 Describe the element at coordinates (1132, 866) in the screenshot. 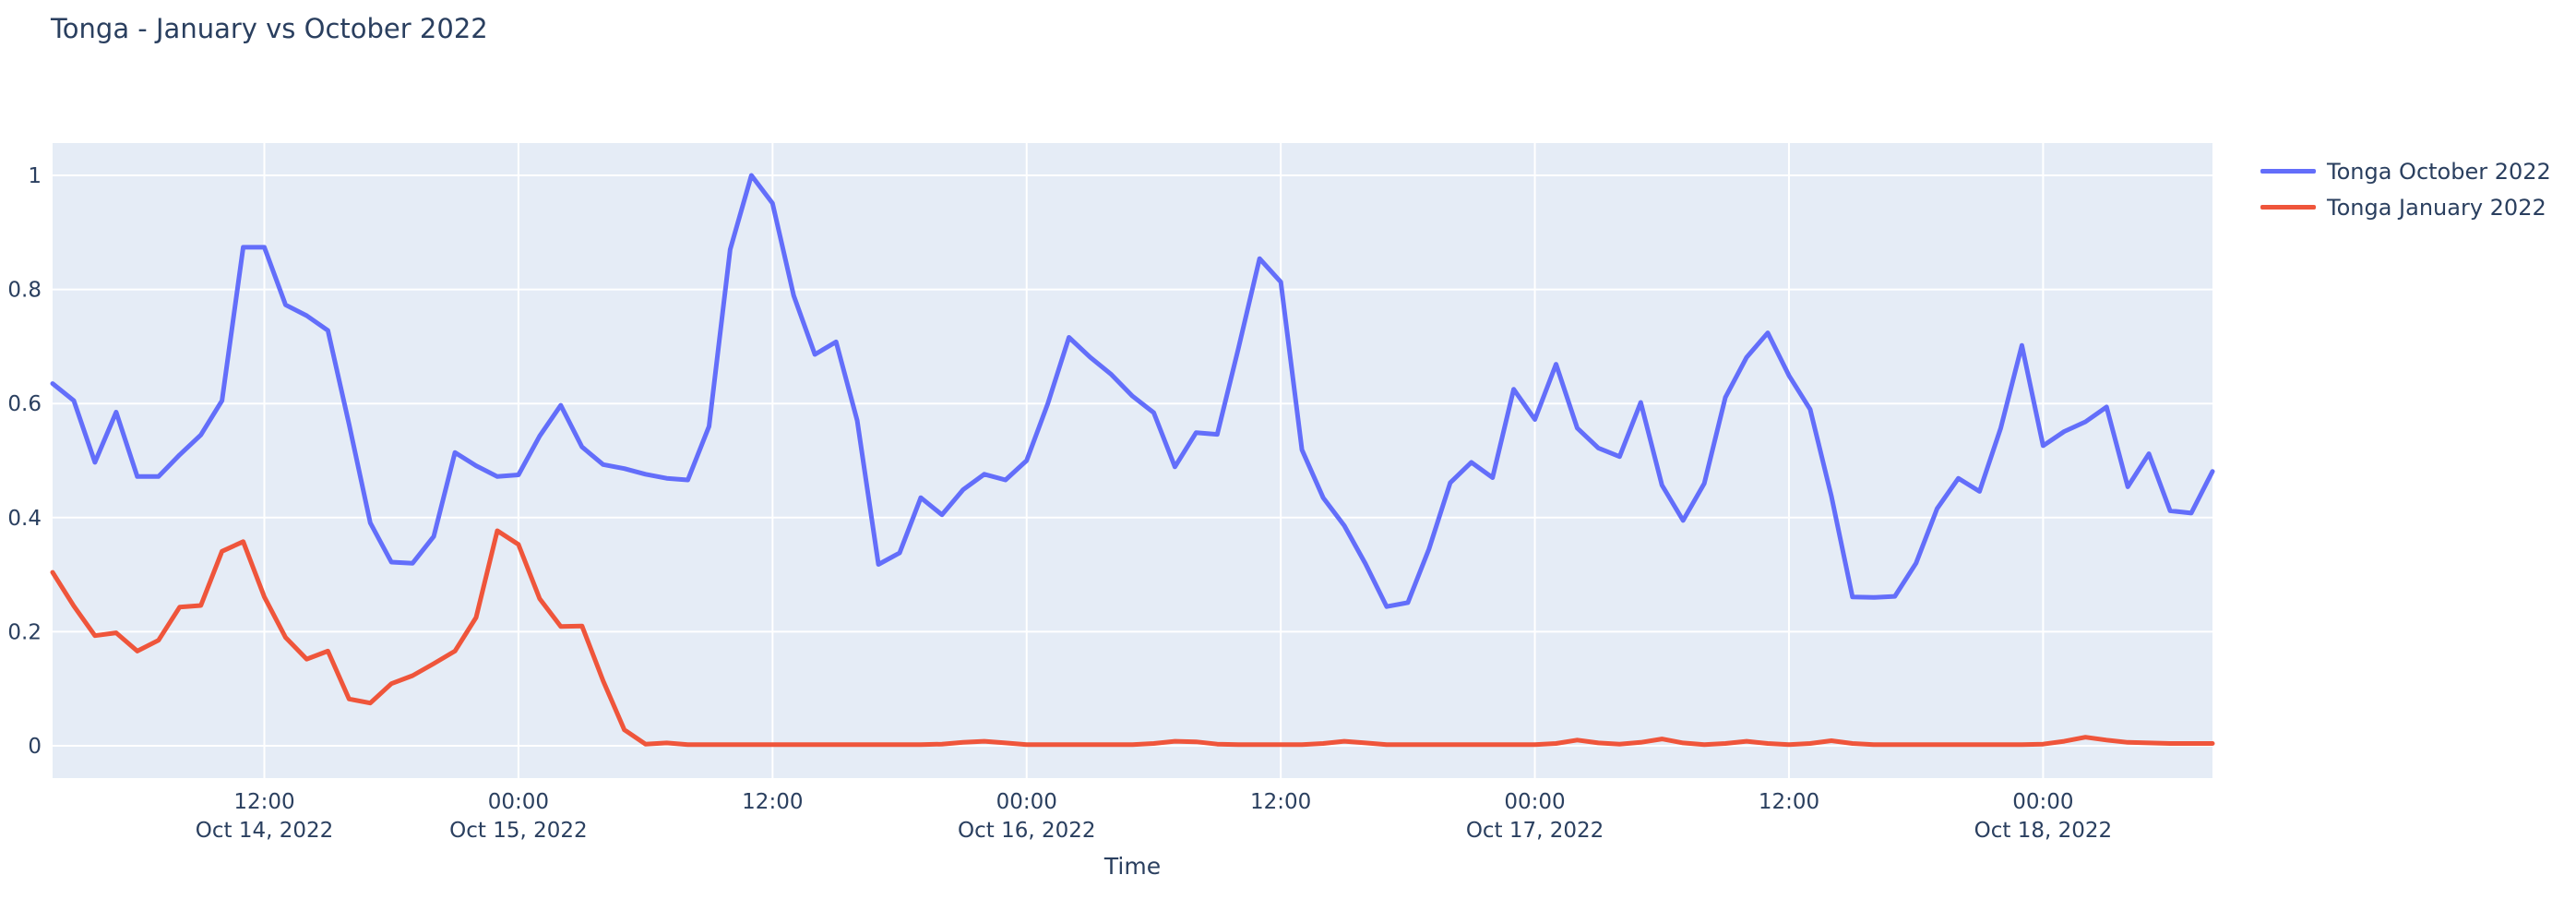

I see `x-axis-title: Time` at that location.